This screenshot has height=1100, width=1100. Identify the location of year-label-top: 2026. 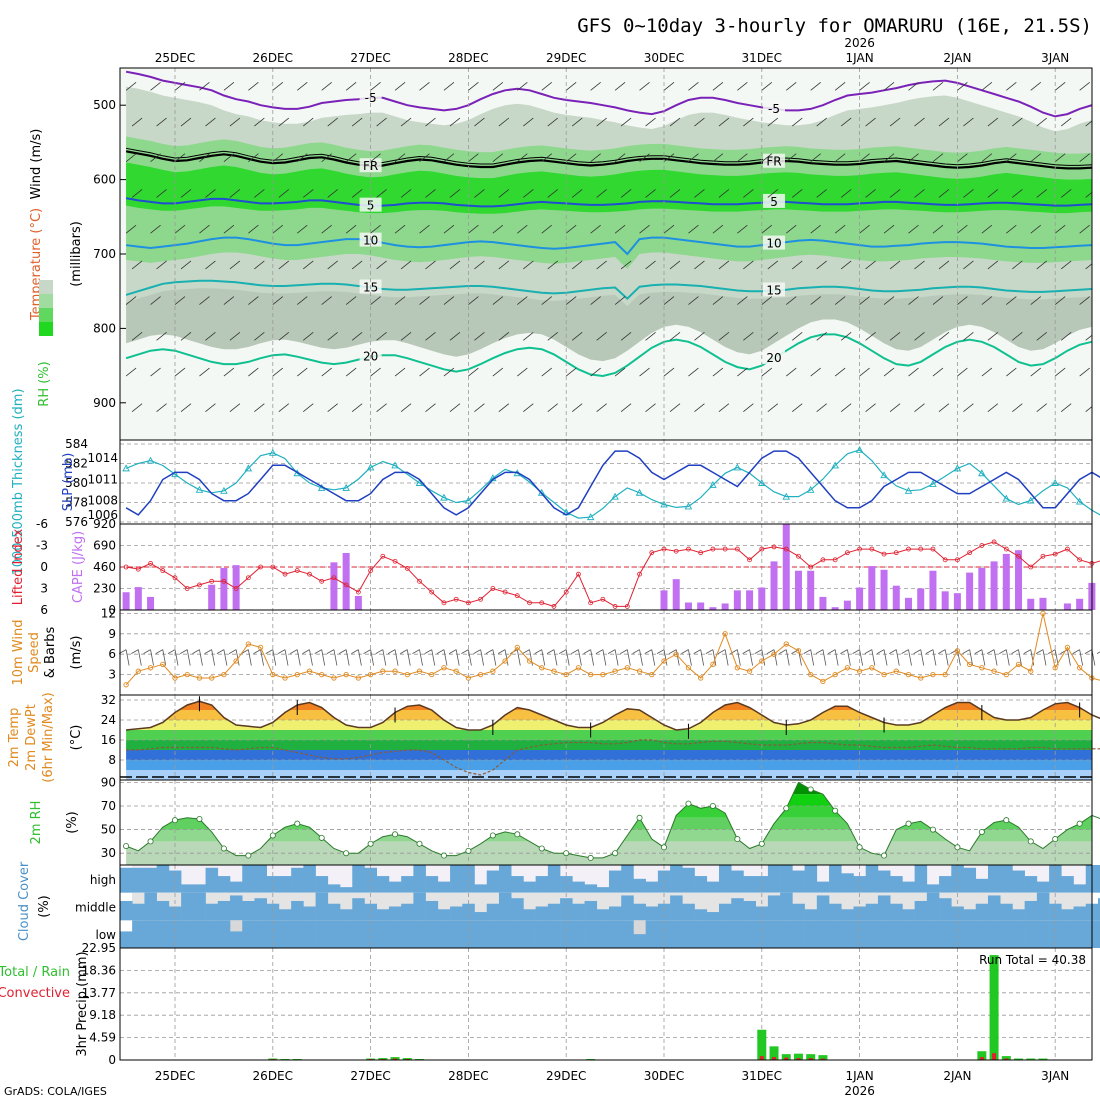
(859, 43).